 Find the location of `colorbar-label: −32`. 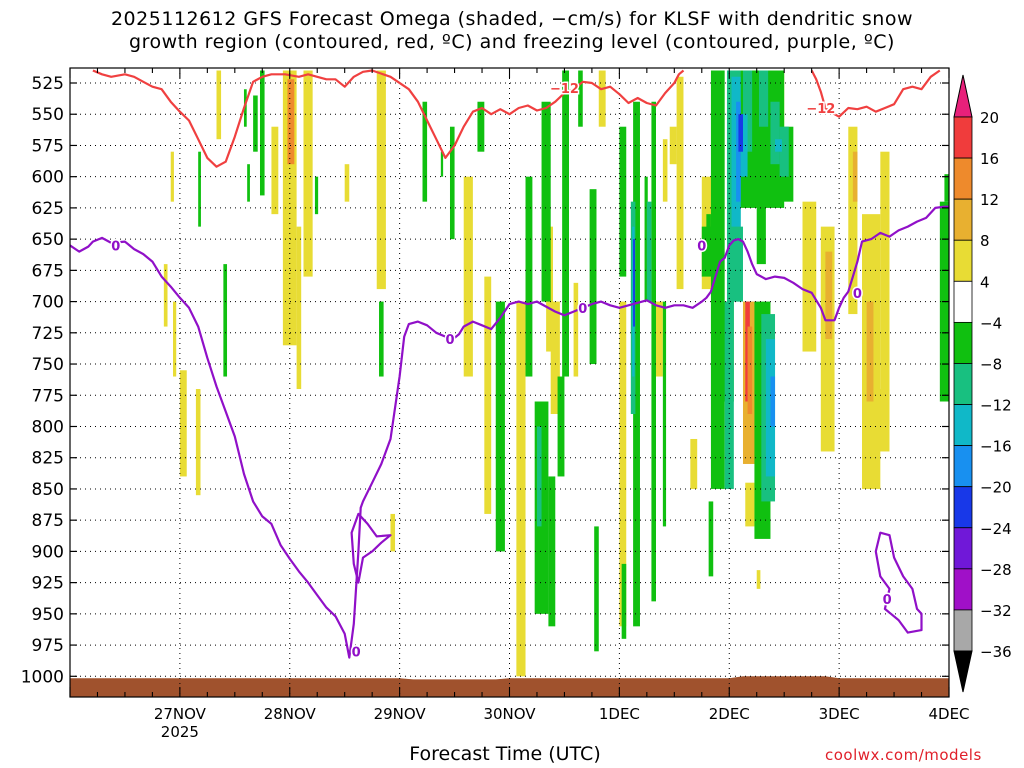

colorbar-label: −32 is located at coordinates (996, 611).